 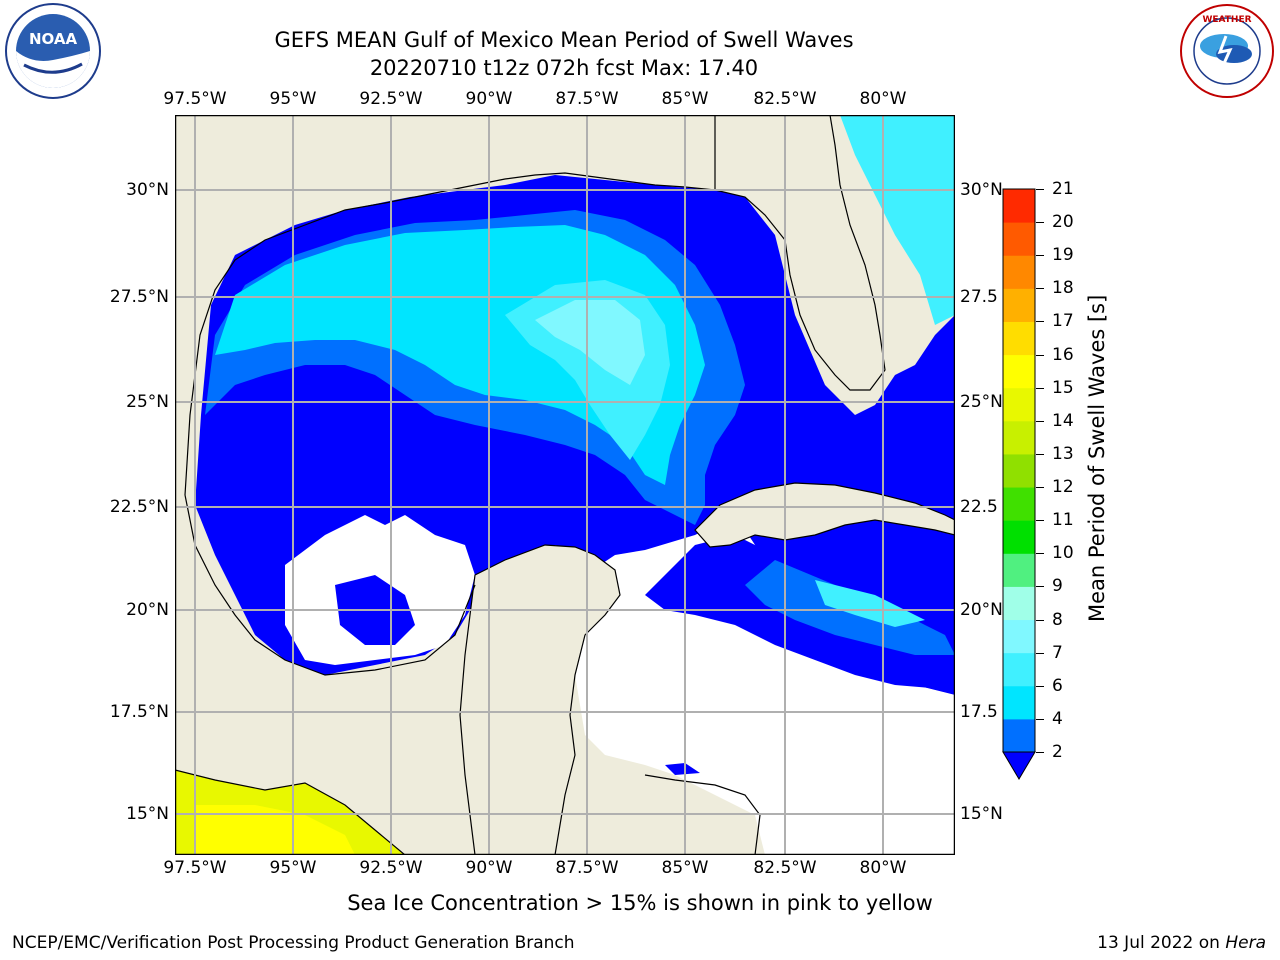 I want to click on page-subtitle: 20220710 t12z 072h fcst Max: 17.40, so click(x=564, y=68).